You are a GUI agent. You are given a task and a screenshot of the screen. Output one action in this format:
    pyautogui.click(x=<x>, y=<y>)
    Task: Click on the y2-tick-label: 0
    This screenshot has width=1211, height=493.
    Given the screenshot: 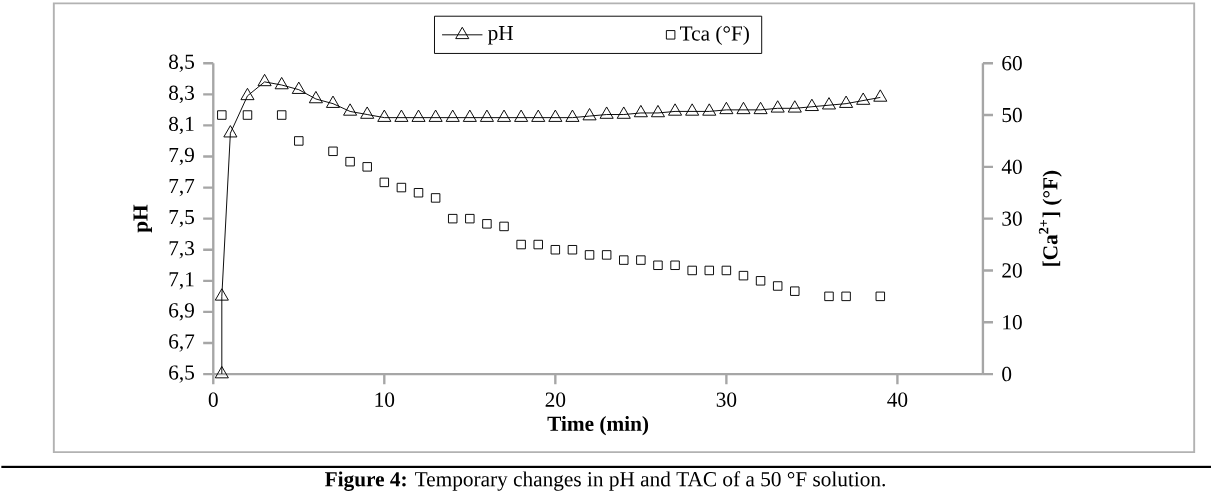 What is the action you would take?
    pyautogui.click(x=1007, y=374)
    